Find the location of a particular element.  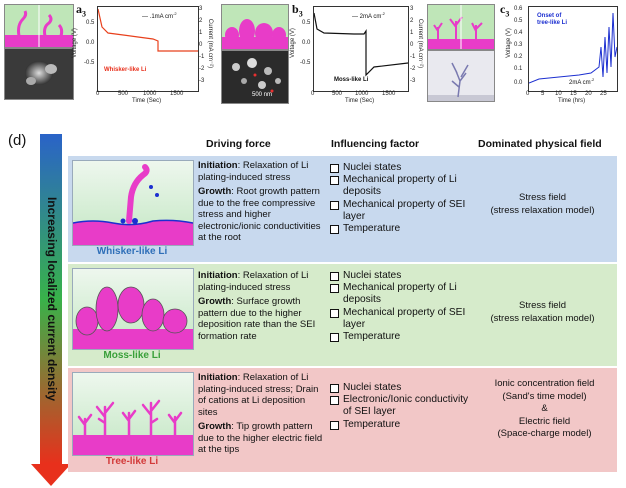

arrow-head-icon is located at coordinates (51, 475).